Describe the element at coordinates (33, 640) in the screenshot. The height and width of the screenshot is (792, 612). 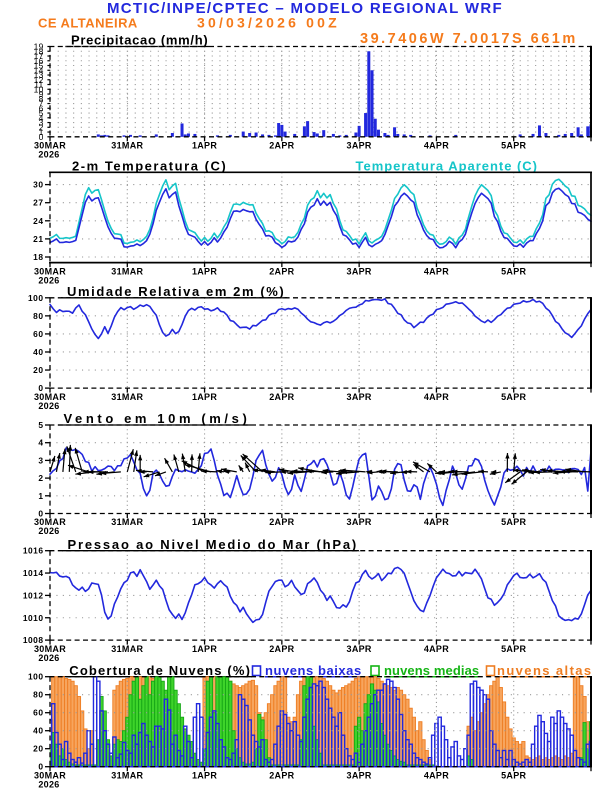
I see `svg-text: 1008` at that location.